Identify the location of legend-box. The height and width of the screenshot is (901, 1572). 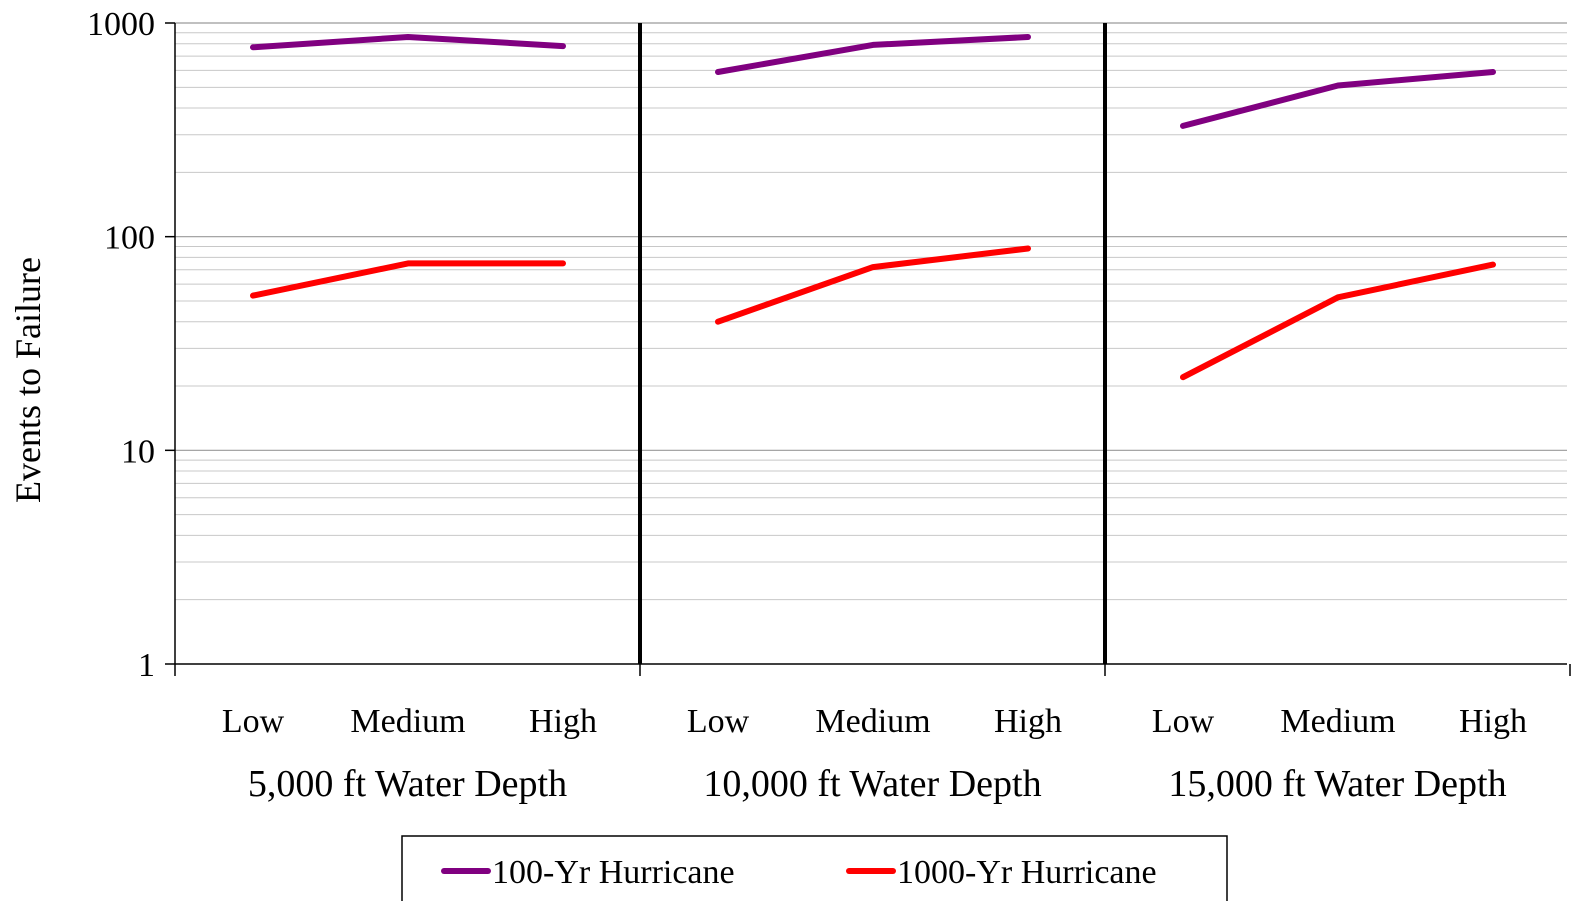
(814, 868).